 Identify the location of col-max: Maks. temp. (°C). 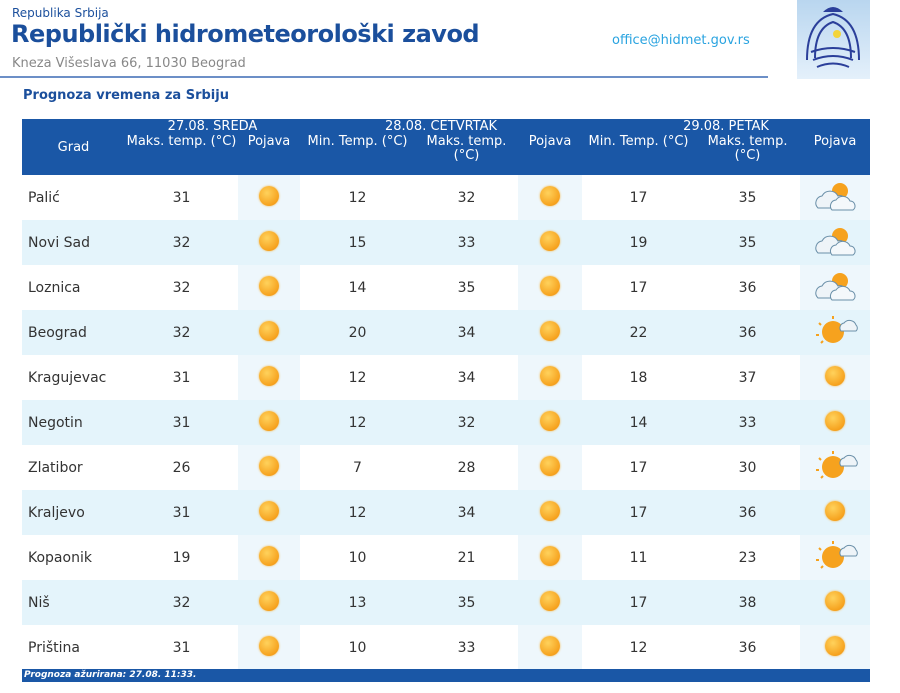
(466, 155).